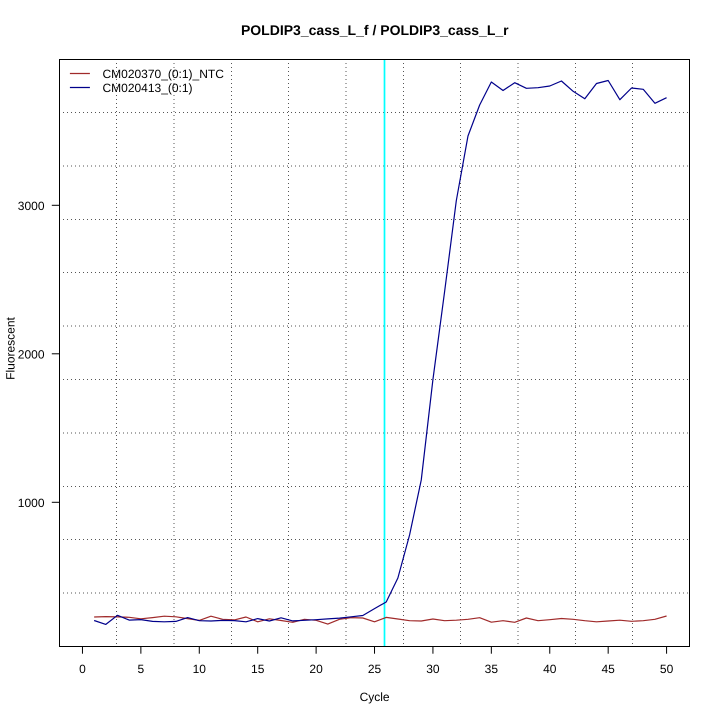 The height and width of the screenshot is (725, 720). Describe the element at coordinates (375, 669) in the screenshot. I see `svg-text: 25` at that location.